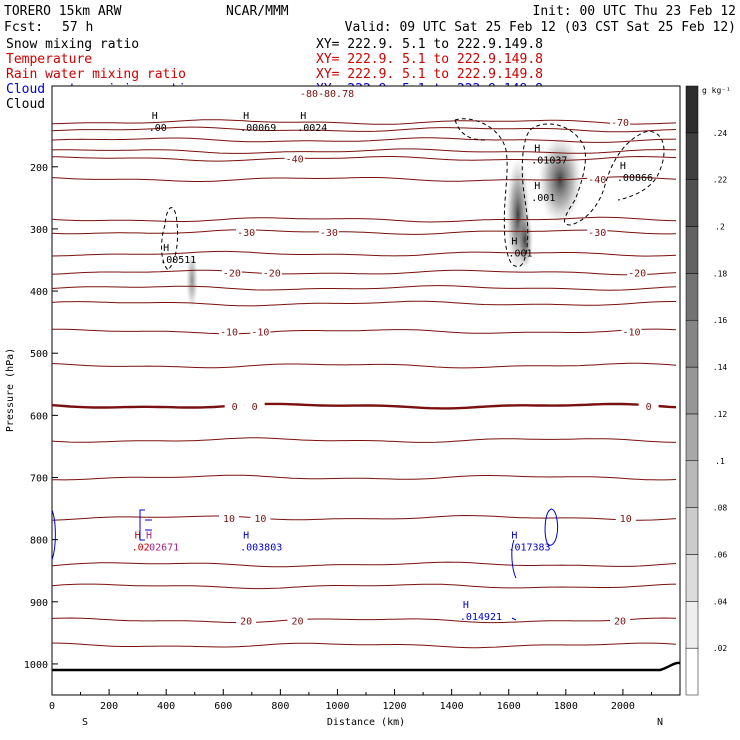 The width and height of the screenshot is (740, 740). Describe the element at coordinates (720, 180) in the screenshot. I see `colorbar-label-10: .22` at that location.